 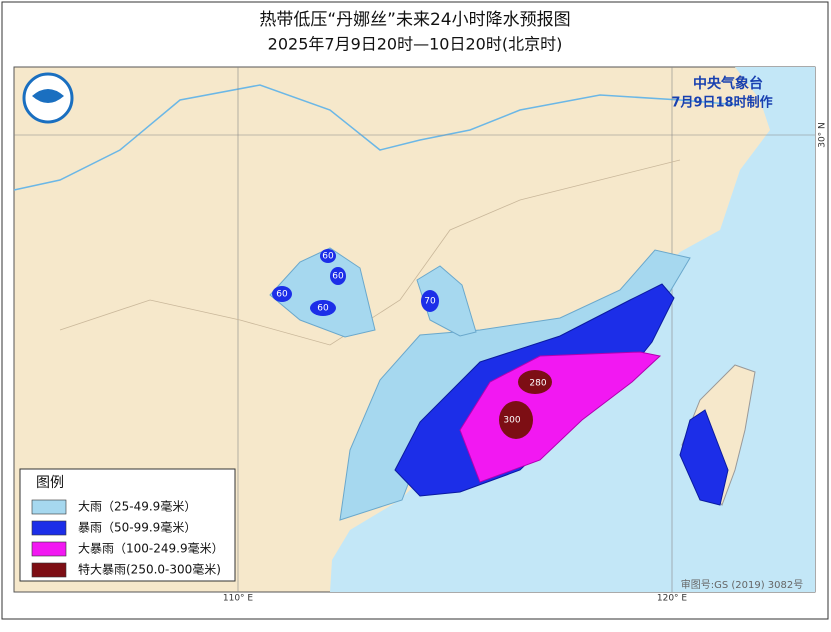 I want to click on river, so click(x=377, y=137).